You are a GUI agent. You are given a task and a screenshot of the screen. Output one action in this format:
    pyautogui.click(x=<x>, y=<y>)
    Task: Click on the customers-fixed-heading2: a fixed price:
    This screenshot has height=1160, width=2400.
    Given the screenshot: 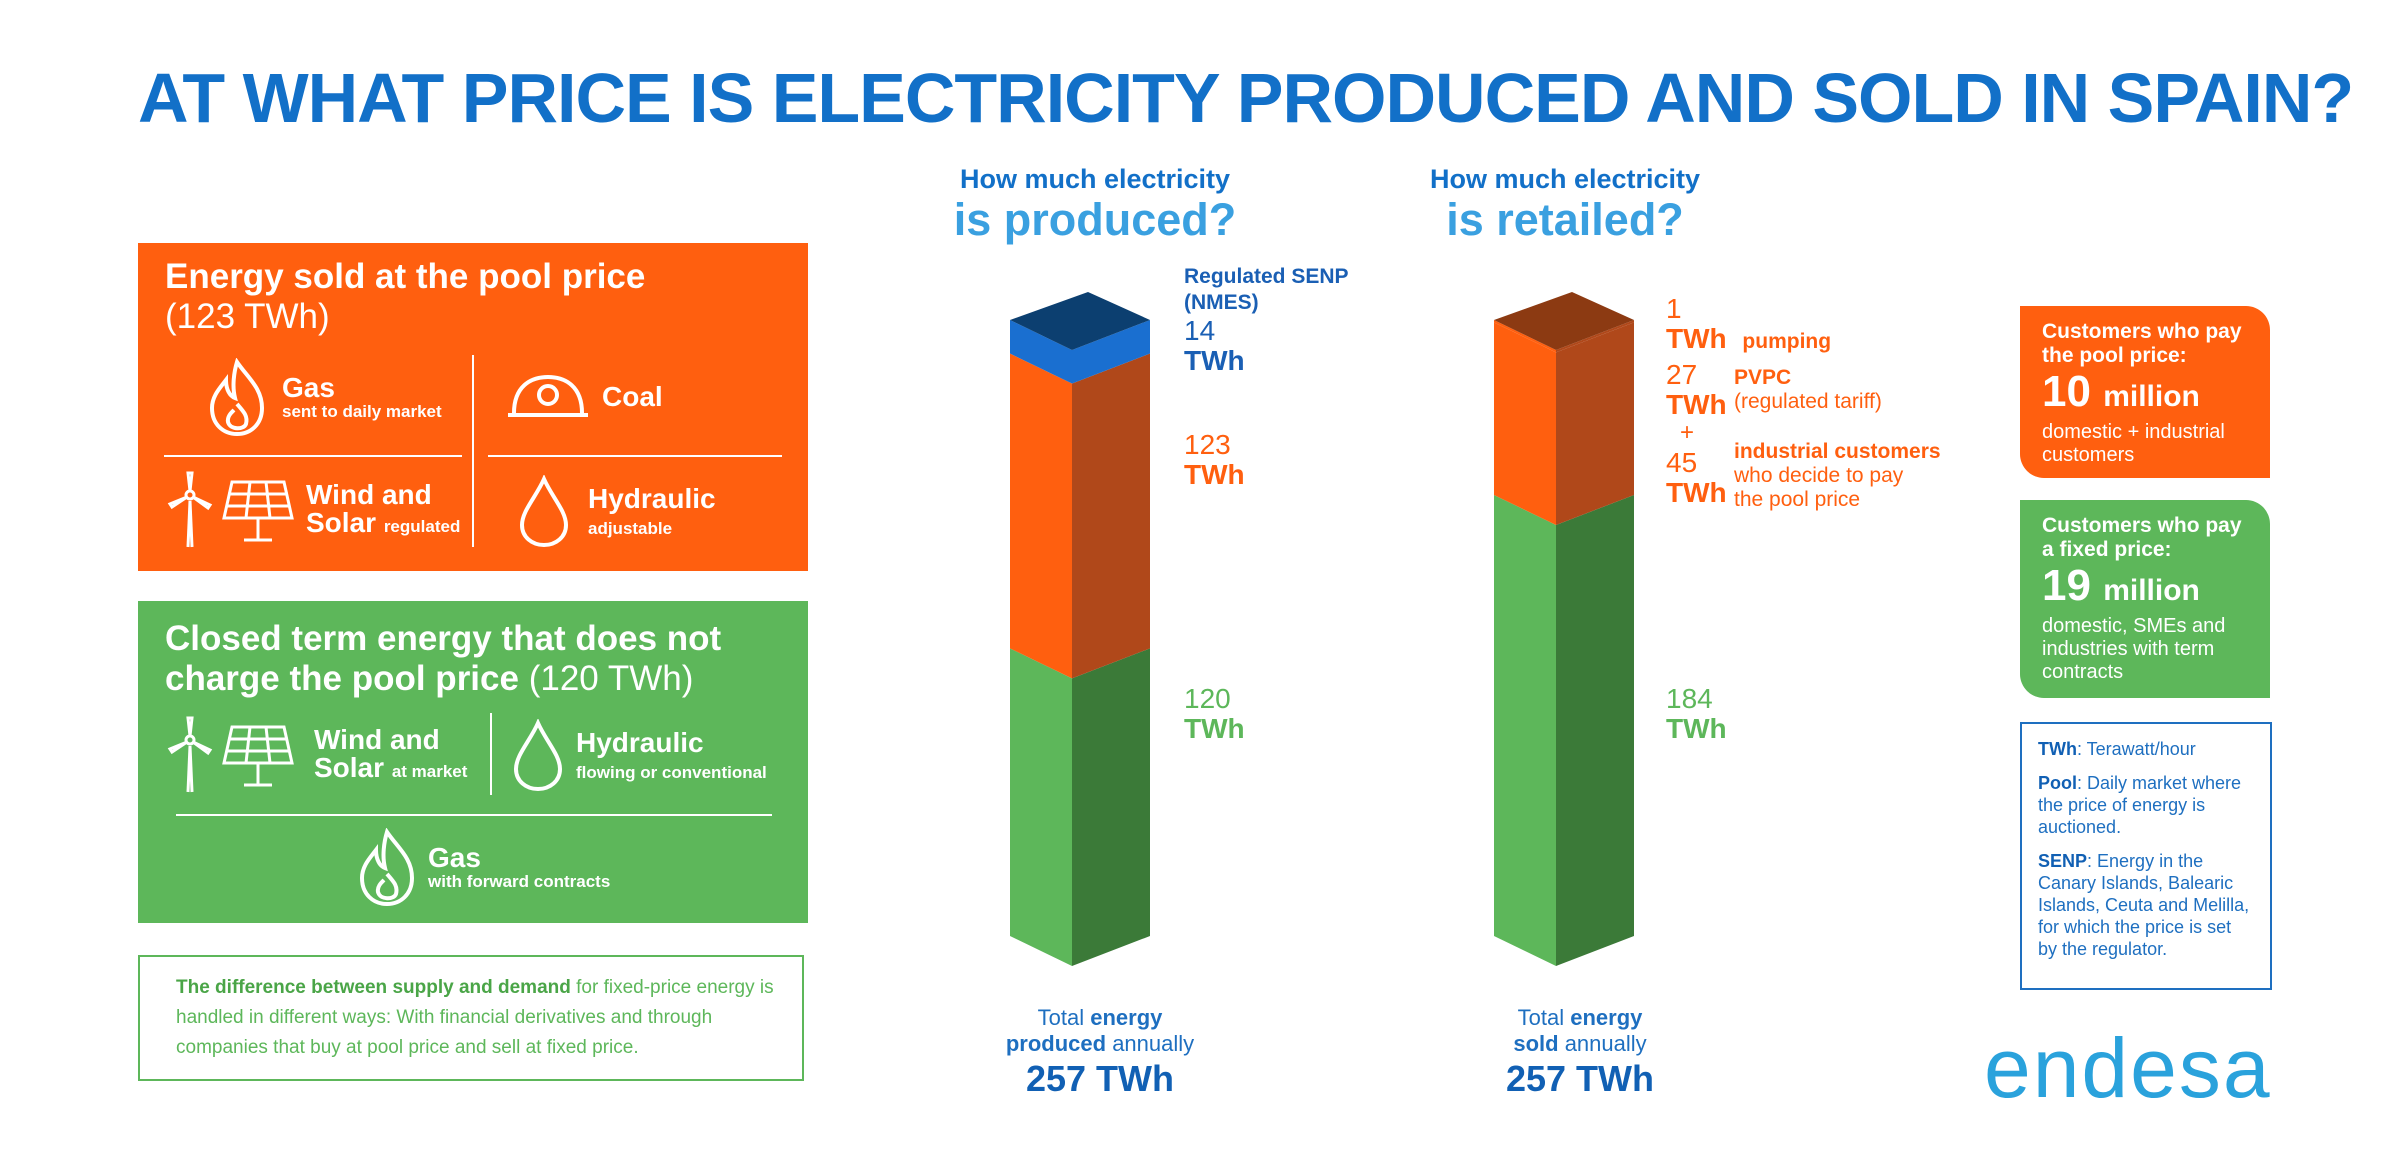 What is the action you would take?
    pyautogui.click(x=2107, y=549)
    